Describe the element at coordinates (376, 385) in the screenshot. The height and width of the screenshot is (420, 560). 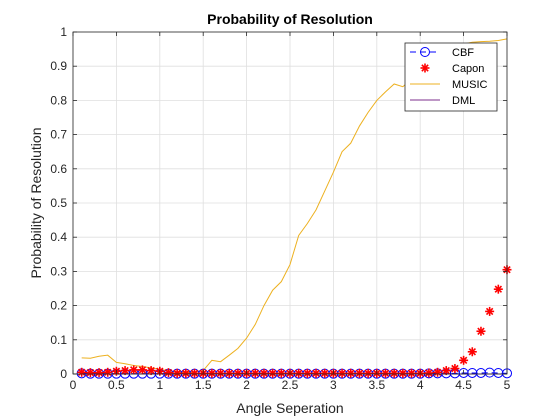
I see `x-tick-label: 3.5` at that location.